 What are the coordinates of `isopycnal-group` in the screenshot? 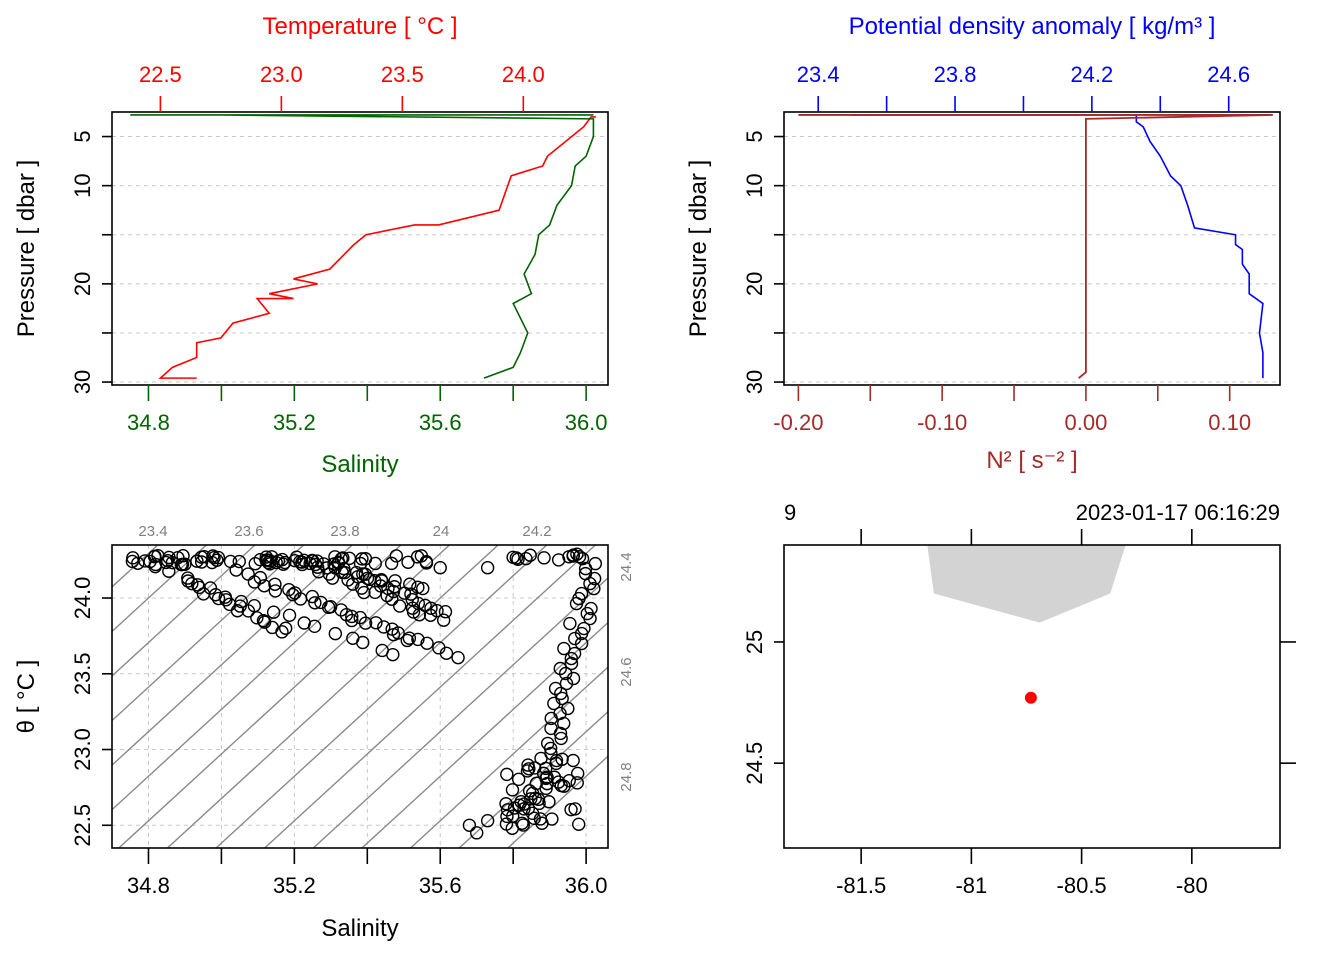 It's located at (360, 696).